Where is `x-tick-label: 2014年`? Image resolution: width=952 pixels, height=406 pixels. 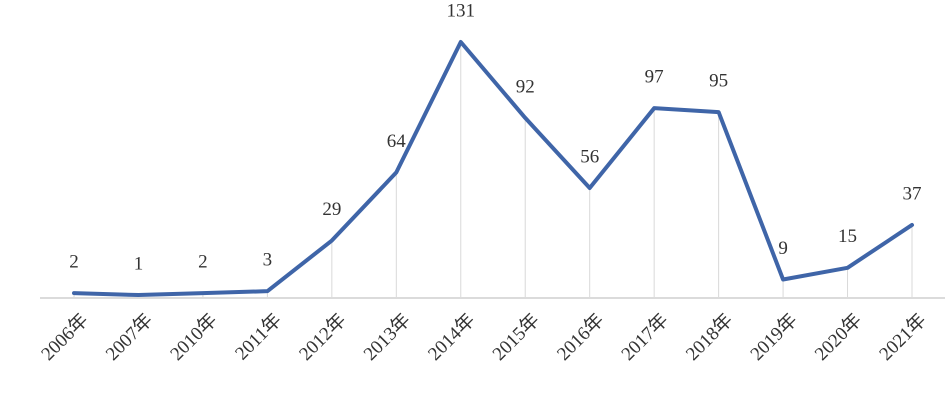 x-tick-label: 2014年 is located at coordinates (452, 337).